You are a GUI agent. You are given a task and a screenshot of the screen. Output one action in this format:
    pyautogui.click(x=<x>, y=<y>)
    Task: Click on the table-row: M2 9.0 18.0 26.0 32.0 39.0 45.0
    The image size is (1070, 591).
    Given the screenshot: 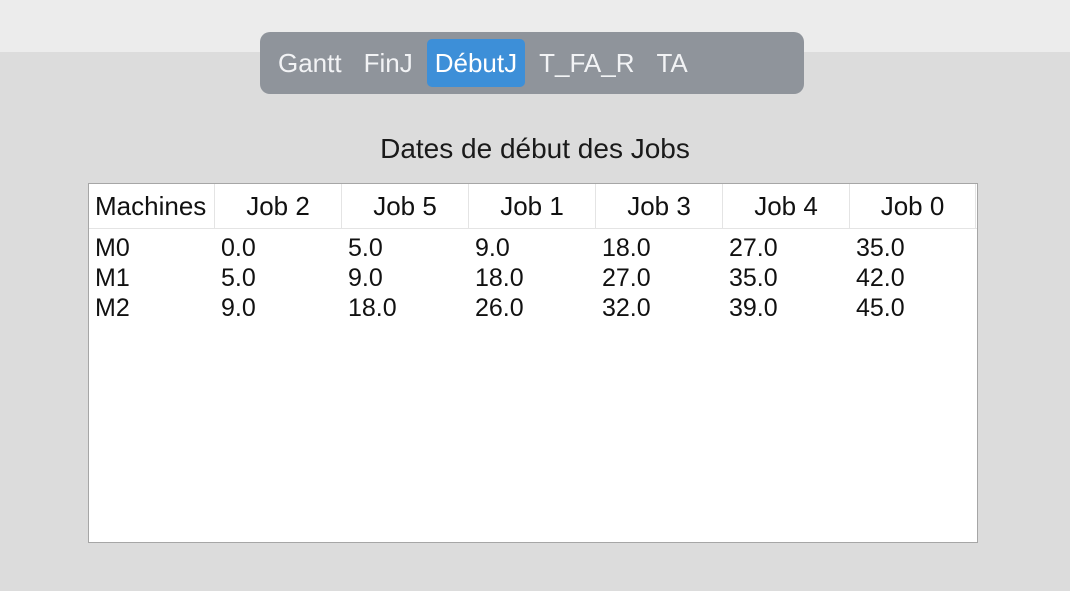 What is the action you would take?
    pyautogui.click(x=533, y=308)
    